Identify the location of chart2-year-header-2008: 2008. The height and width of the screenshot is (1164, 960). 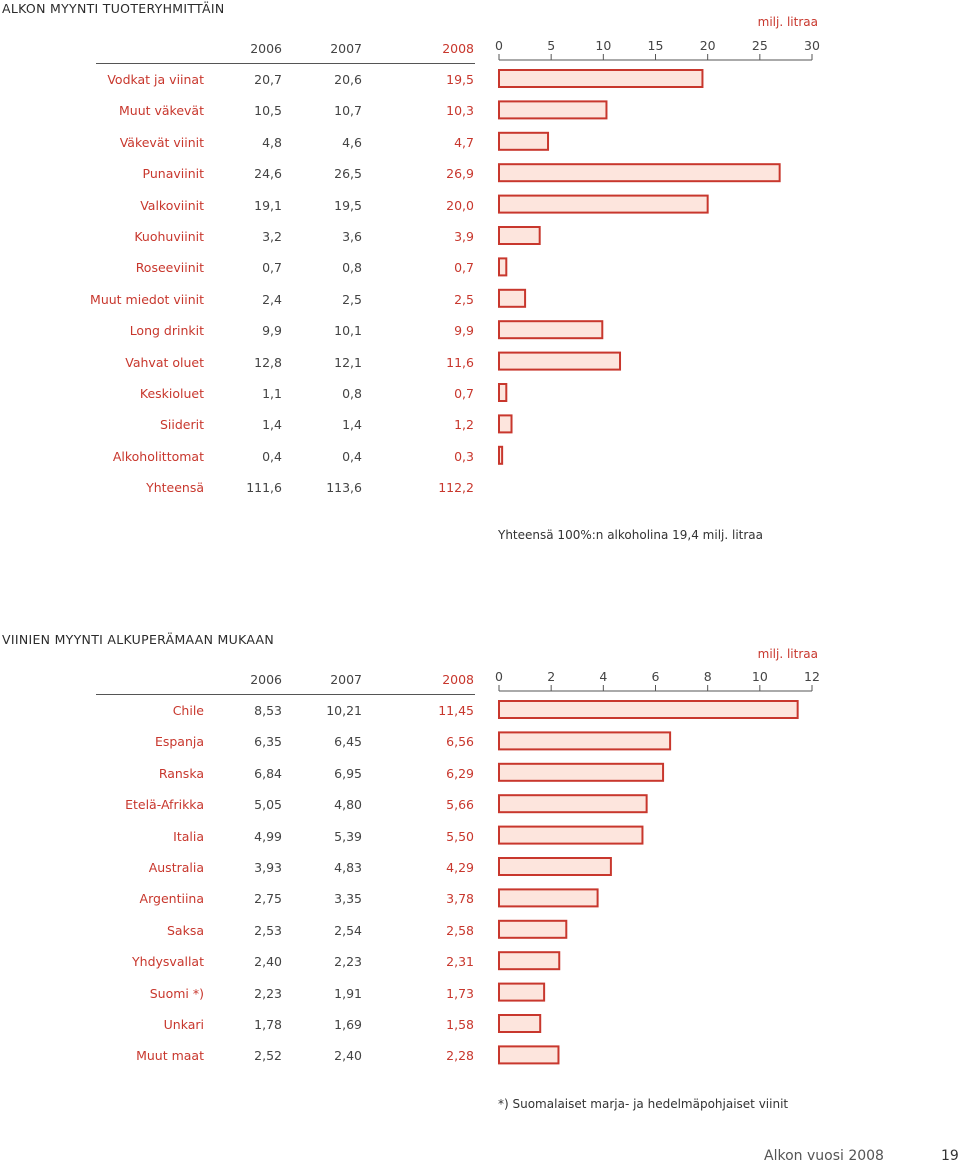
(458, 679).